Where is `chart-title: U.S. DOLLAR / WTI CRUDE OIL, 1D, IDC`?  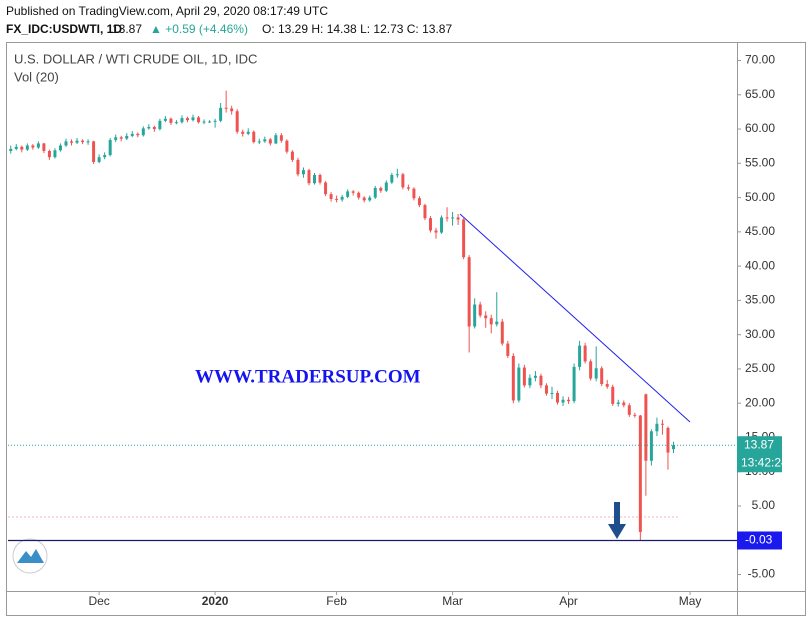
chart-title: U.S. DOLLAR / WTI CRUDE OIL, 1D, IDC is located at coordinates (135, 58).